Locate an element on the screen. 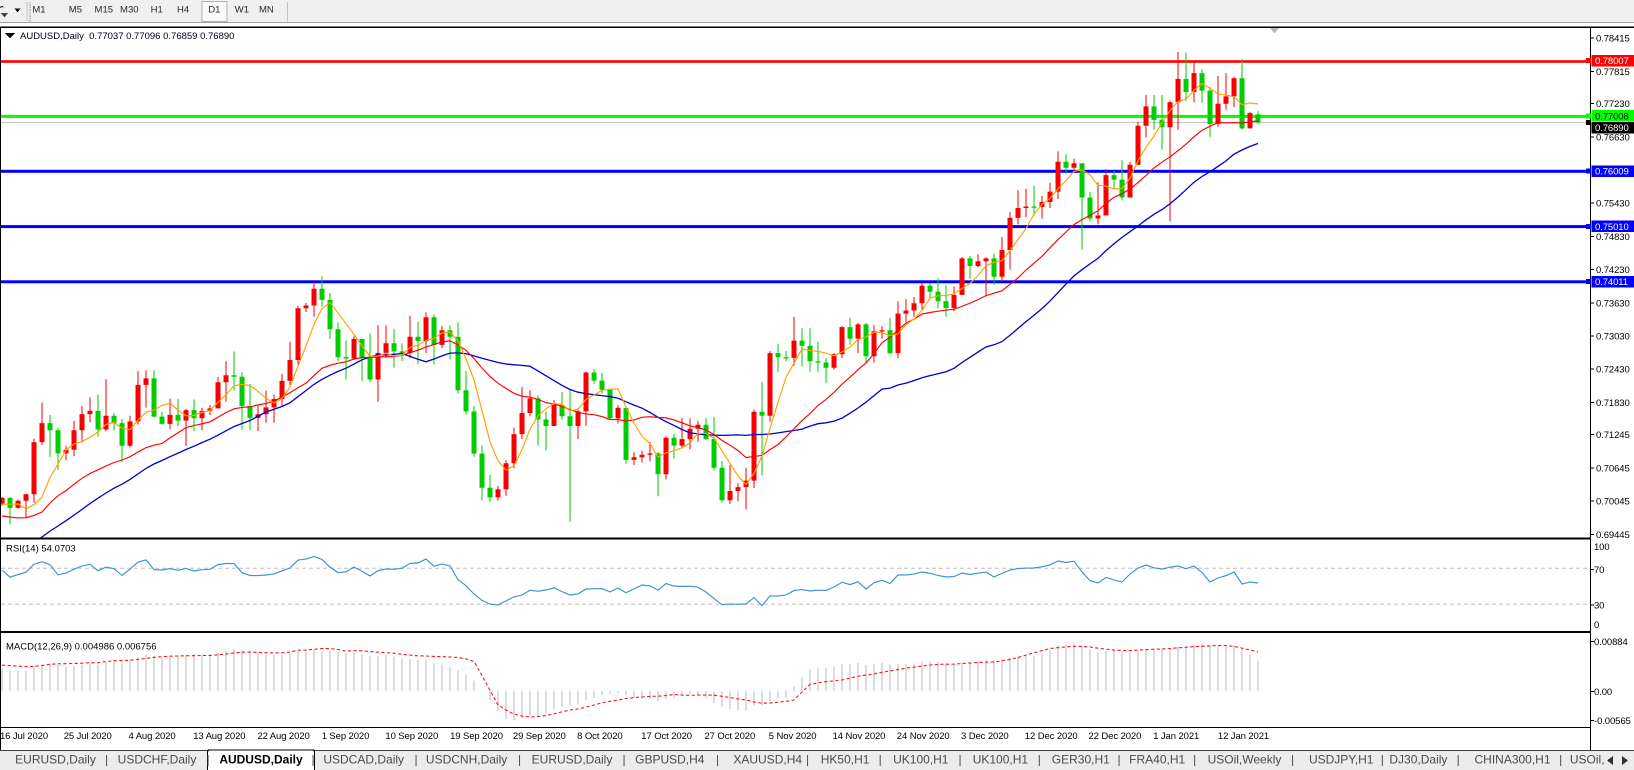 This screenshot has width=1634, height=770. svg-text: 14 Nov 2020 is located at coordinates (859, 736).